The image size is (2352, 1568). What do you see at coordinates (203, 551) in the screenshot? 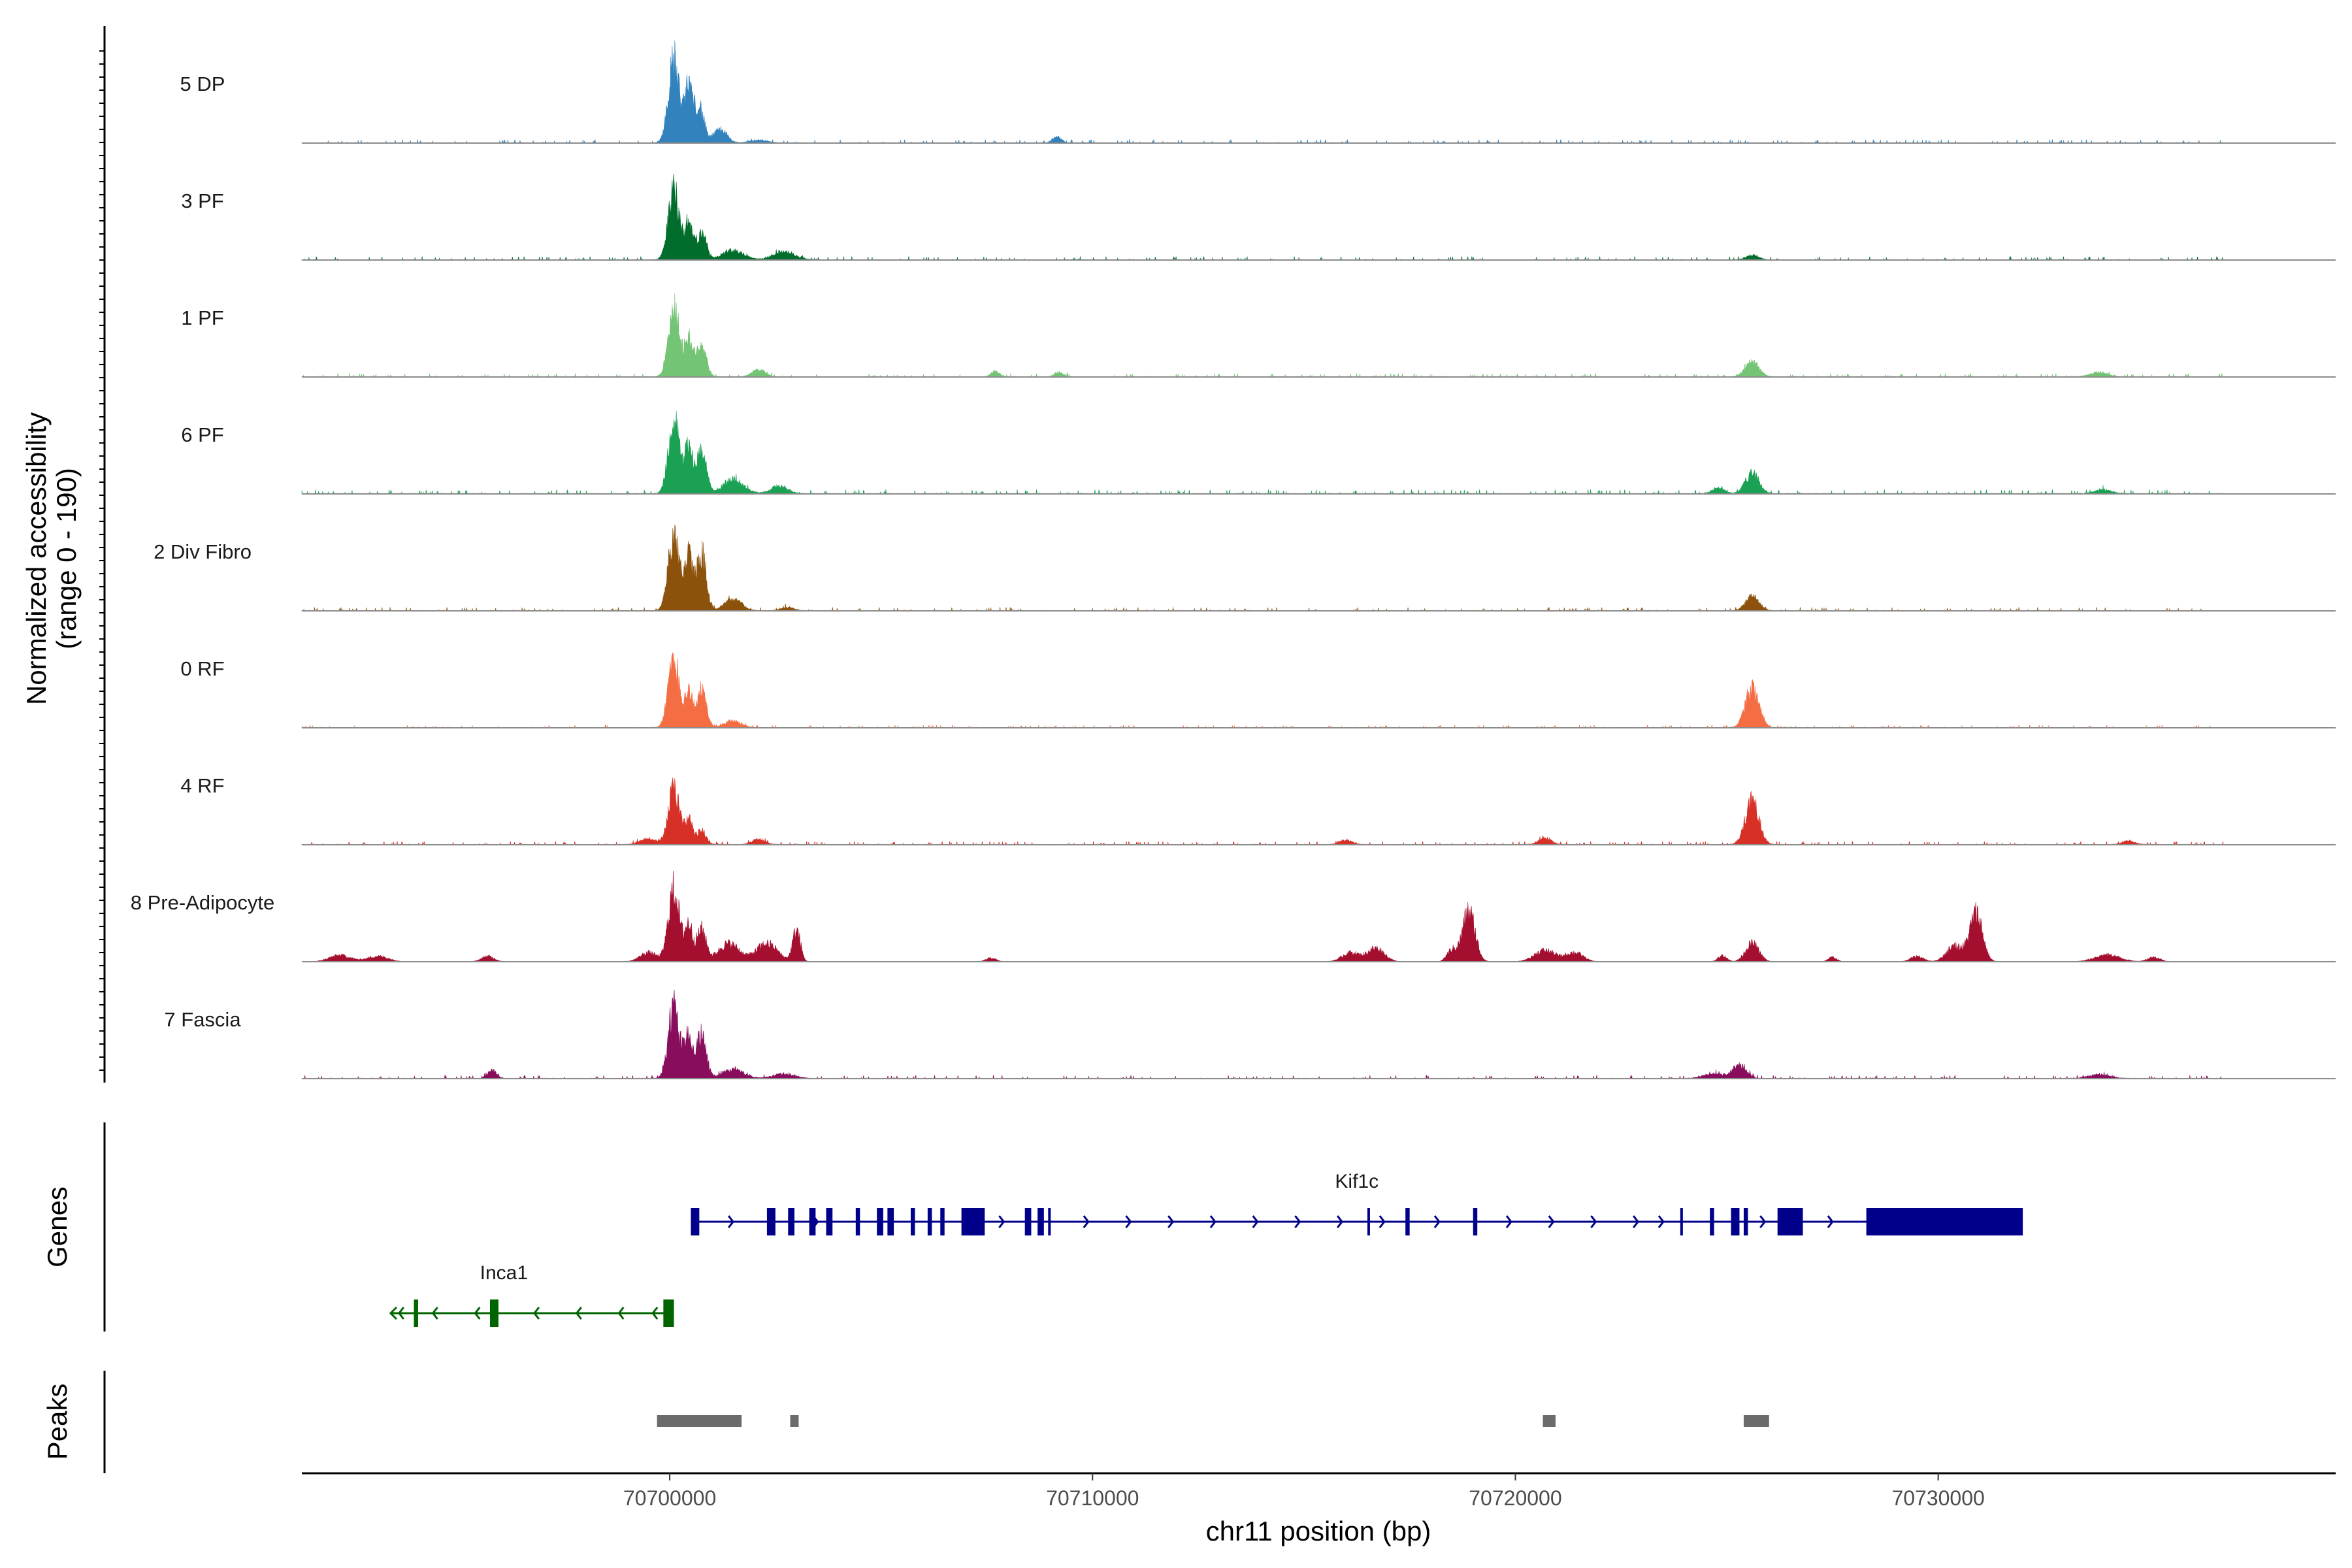
I see `track-label: 2 Div Fibro` at bounding box center [203, 551].